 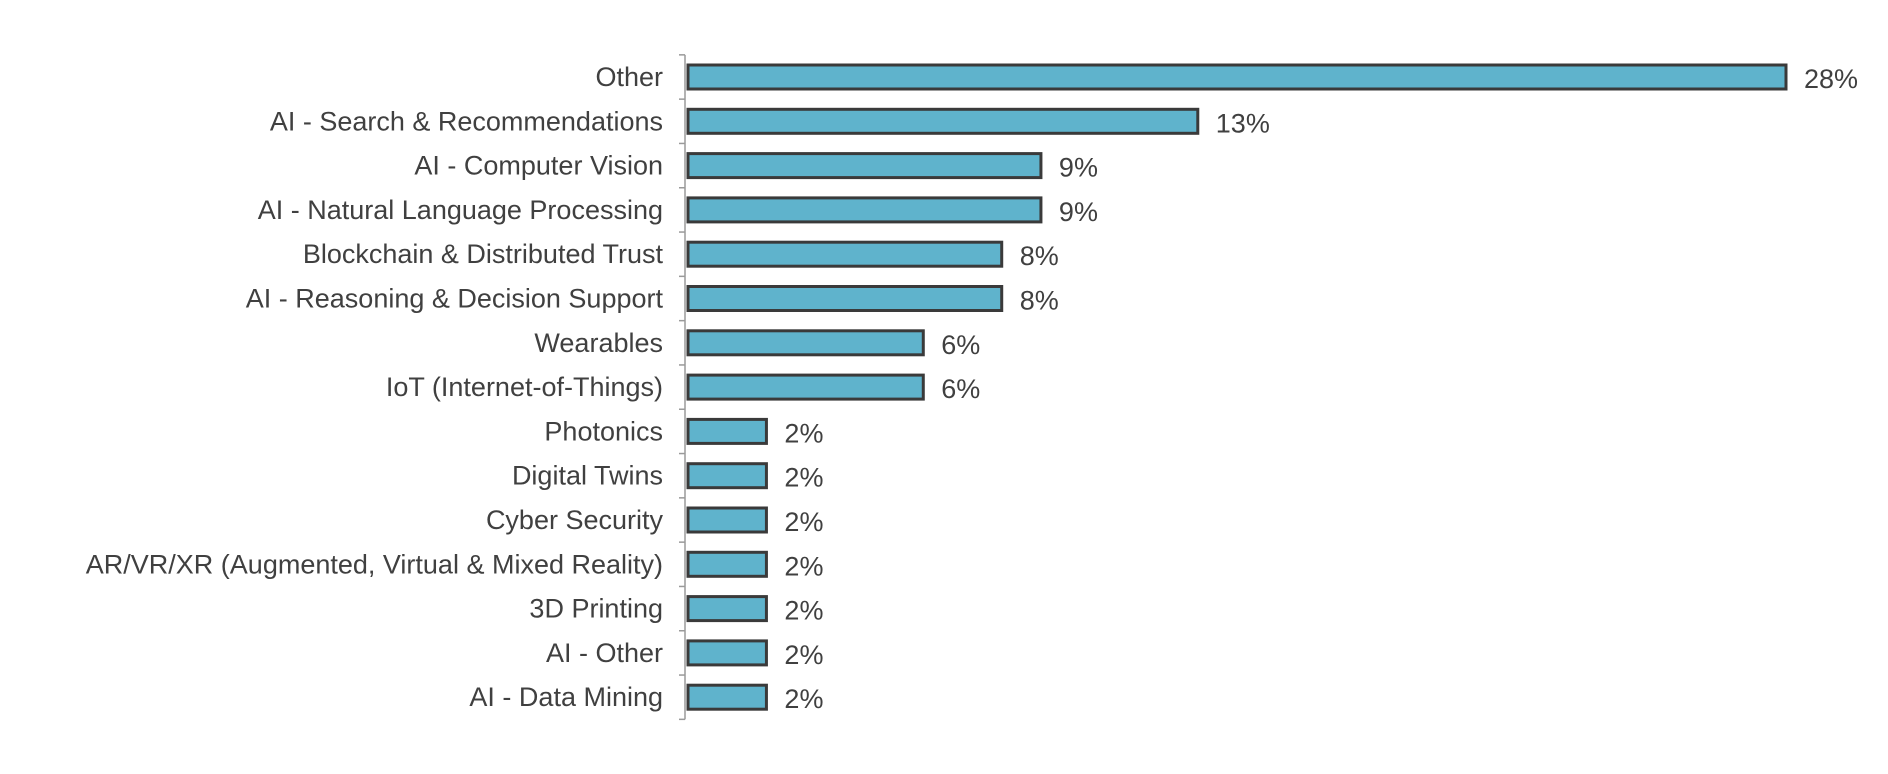 What do you see at coordinates (538, 166) in the screenshot?
I see `category-label: AI - Computer Vision` at bounding box center [538, 166].